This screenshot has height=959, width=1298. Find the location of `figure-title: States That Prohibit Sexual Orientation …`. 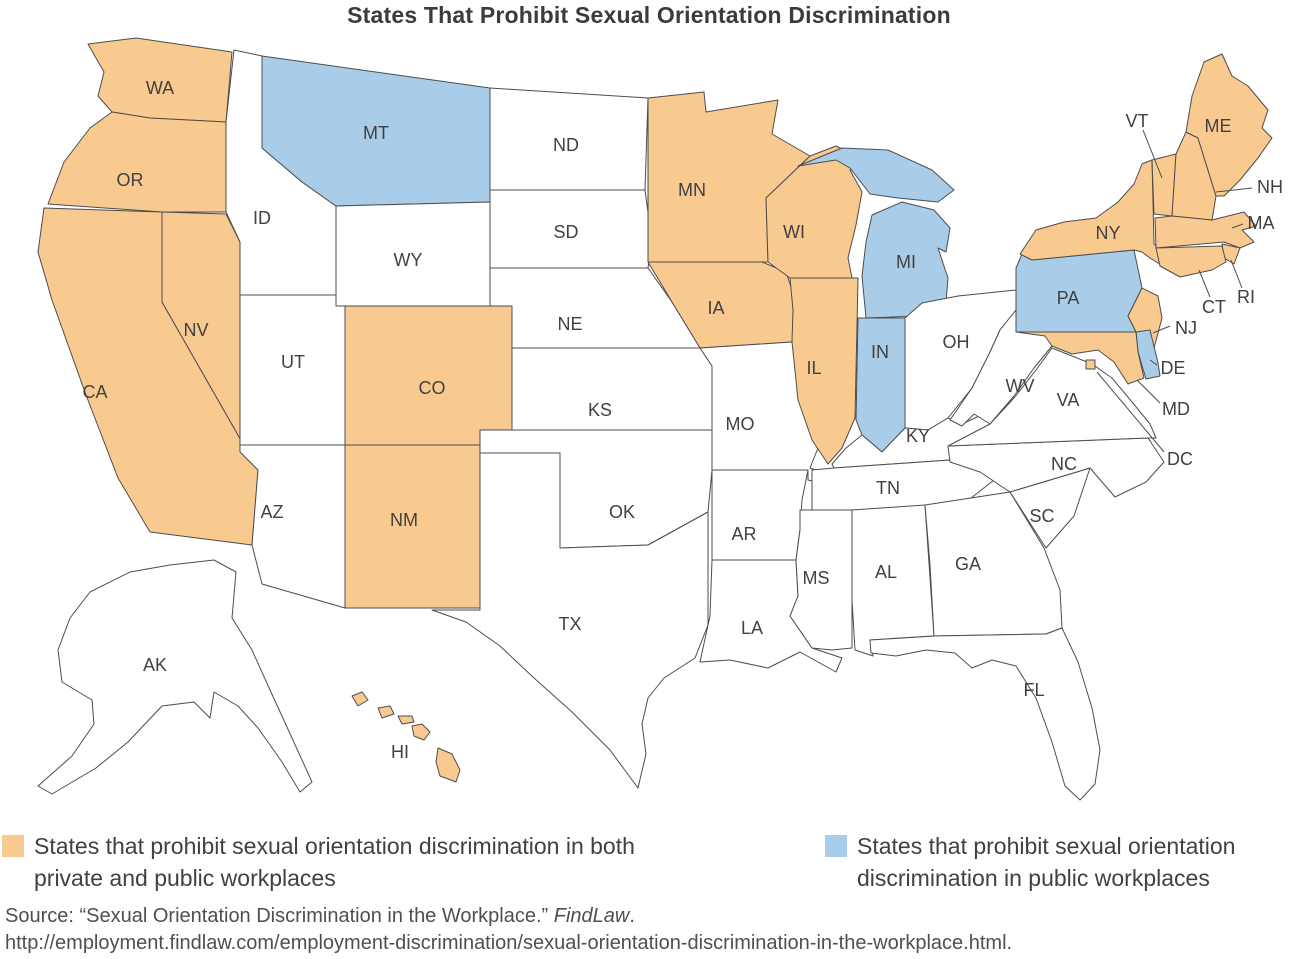

figure-title: States That Prohibit Sexual Orientation … is located at coordinates (649, 15).